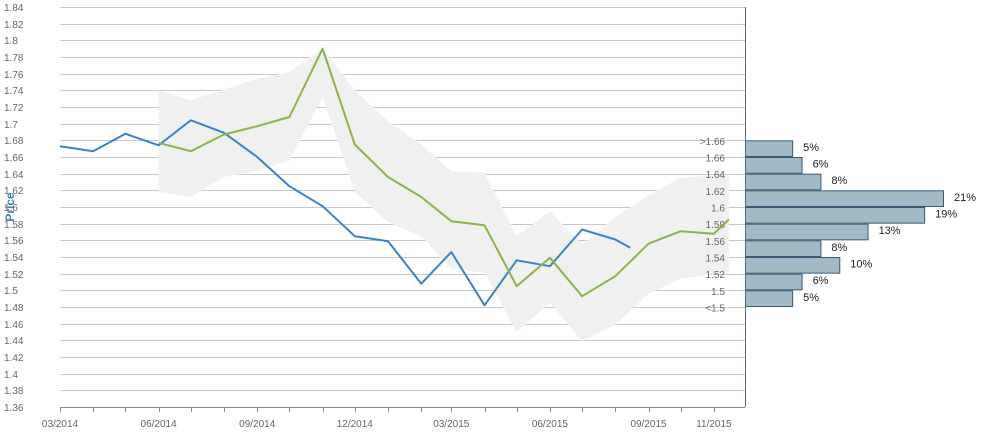 The image size is (982, 433). I want to click on y-tick-label: 1.42, so click(14, 358).